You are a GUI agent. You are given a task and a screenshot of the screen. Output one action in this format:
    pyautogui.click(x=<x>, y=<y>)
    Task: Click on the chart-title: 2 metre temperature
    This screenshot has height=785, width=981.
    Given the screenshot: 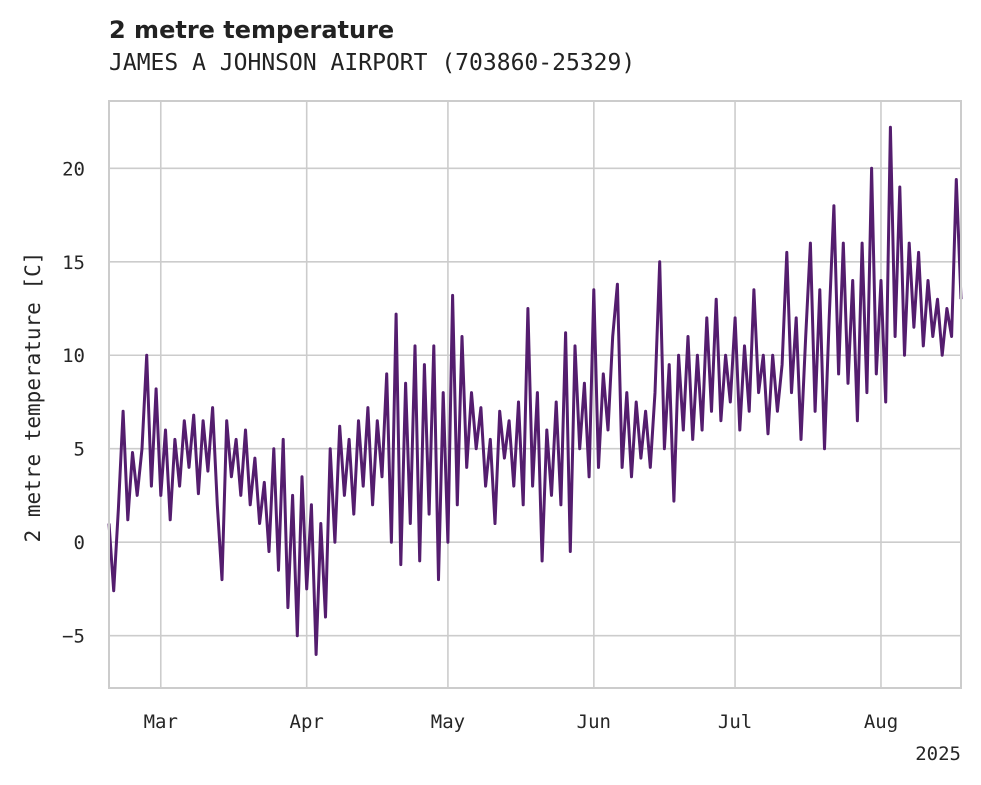 What is the action you would take?
    pyautogui.click(x=252, y=30)
    